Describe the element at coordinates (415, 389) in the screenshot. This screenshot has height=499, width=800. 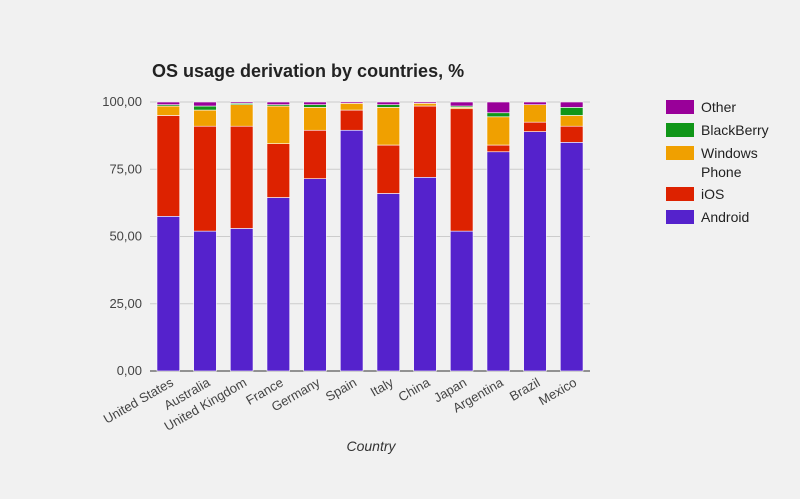
I see `x-tick-label: China` at that location.